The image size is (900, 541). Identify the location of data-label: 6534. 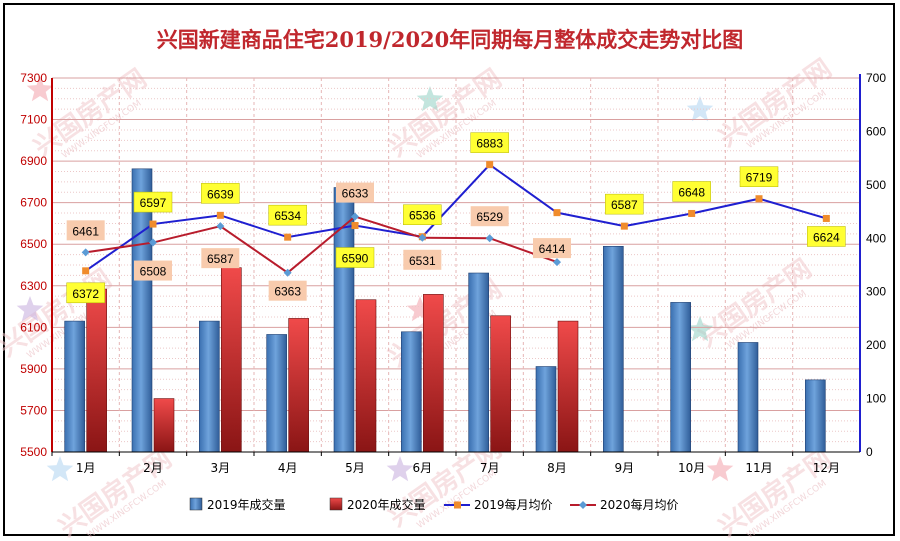
(287, 215).